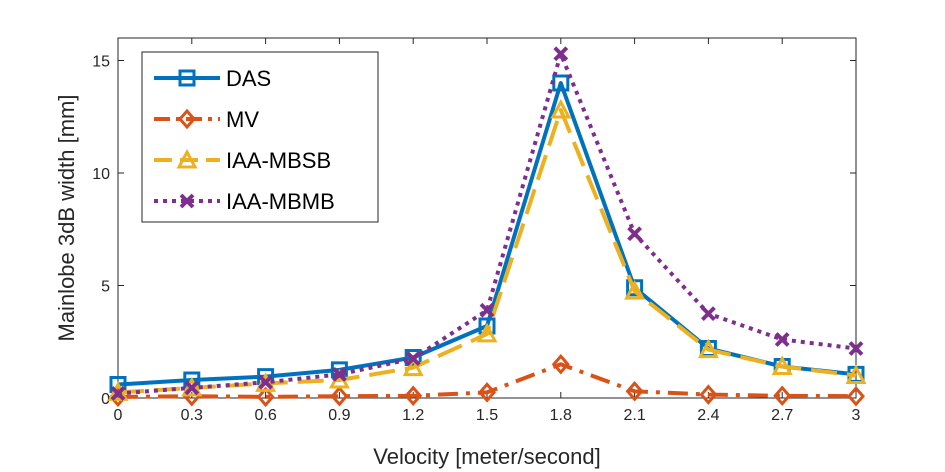 The height and width of the screenshot is (472, 945). Describe the element at coordinates (265, 415) in the screenshot. I see `x-tick-label: 0.6` at that location.